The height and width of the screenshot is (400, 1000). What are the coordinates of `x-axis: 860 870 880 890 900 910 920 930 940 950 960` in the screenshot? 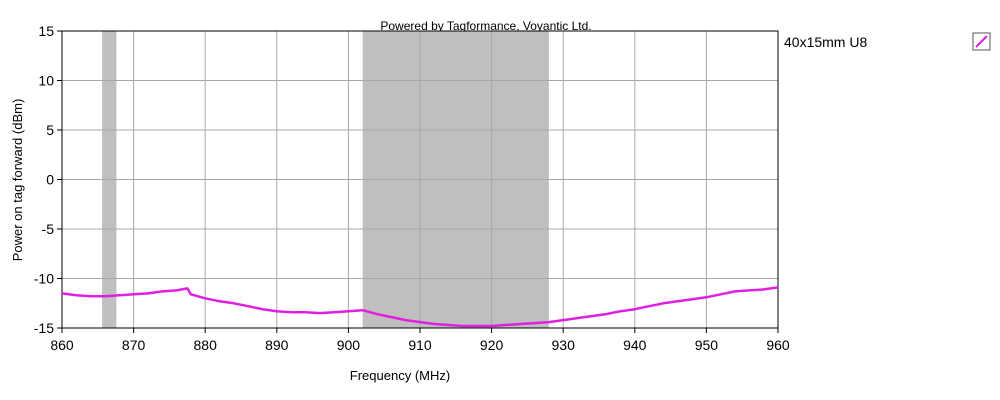 It's located at (420, 340).